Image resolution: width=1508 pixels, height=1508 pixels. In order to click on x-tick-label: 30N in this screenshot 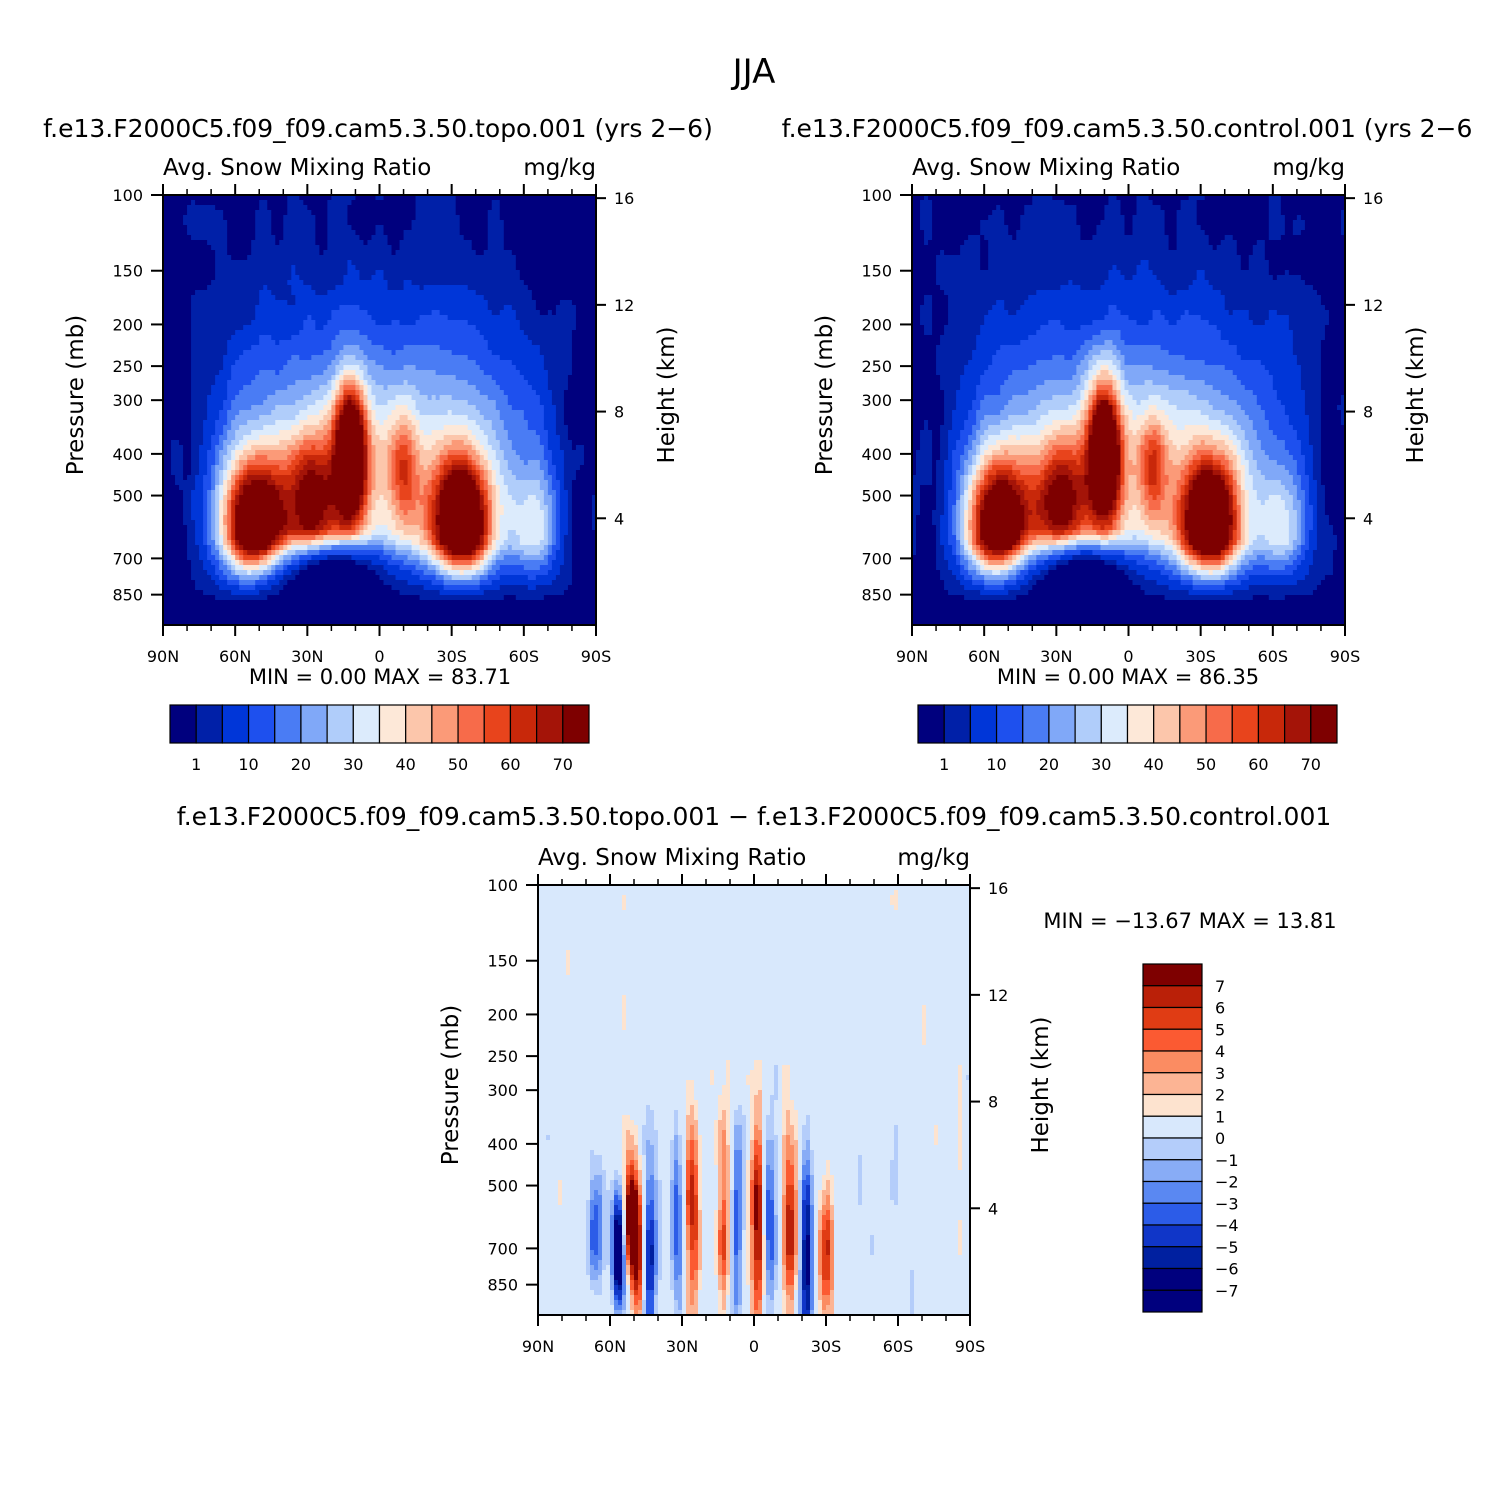, I will do `click(307, 656)`.